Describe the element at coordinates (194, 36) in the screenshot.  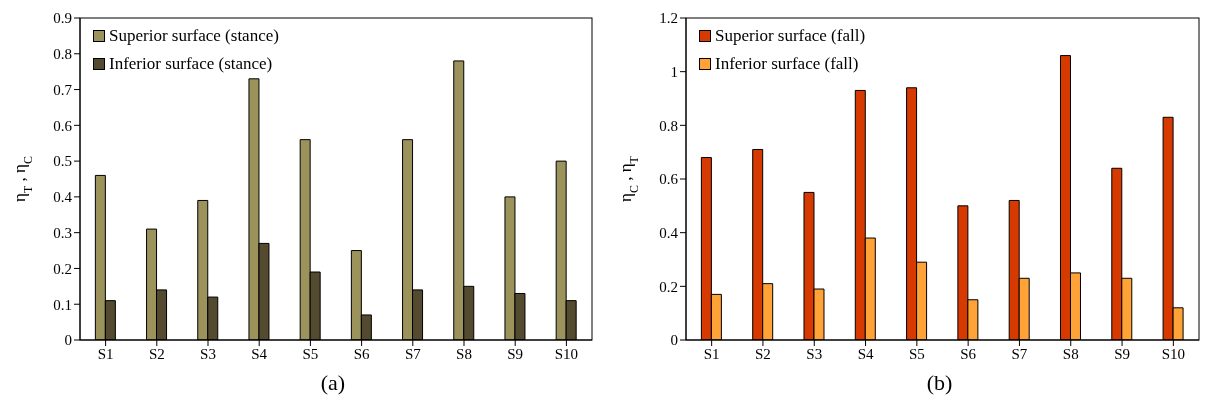
I see `legend-label: Superior surface (stance)` at that location.